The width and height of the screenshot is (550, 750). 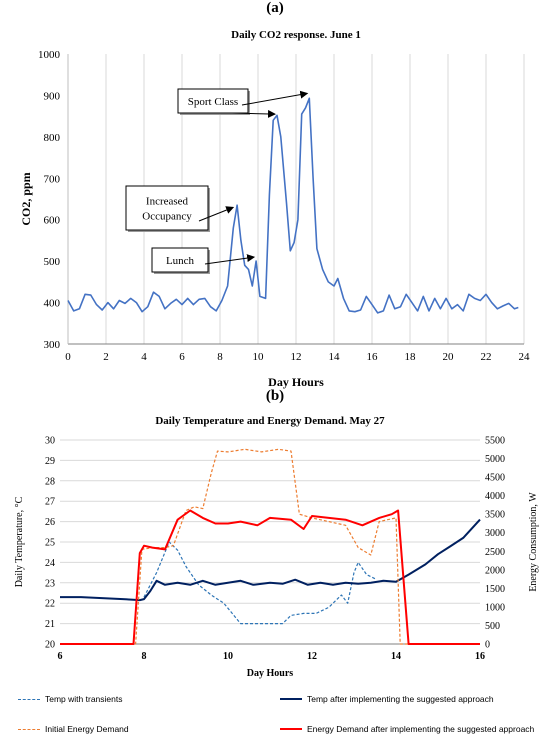 I want to click on y-tick-label: 1000, so click(x=49, y=55).